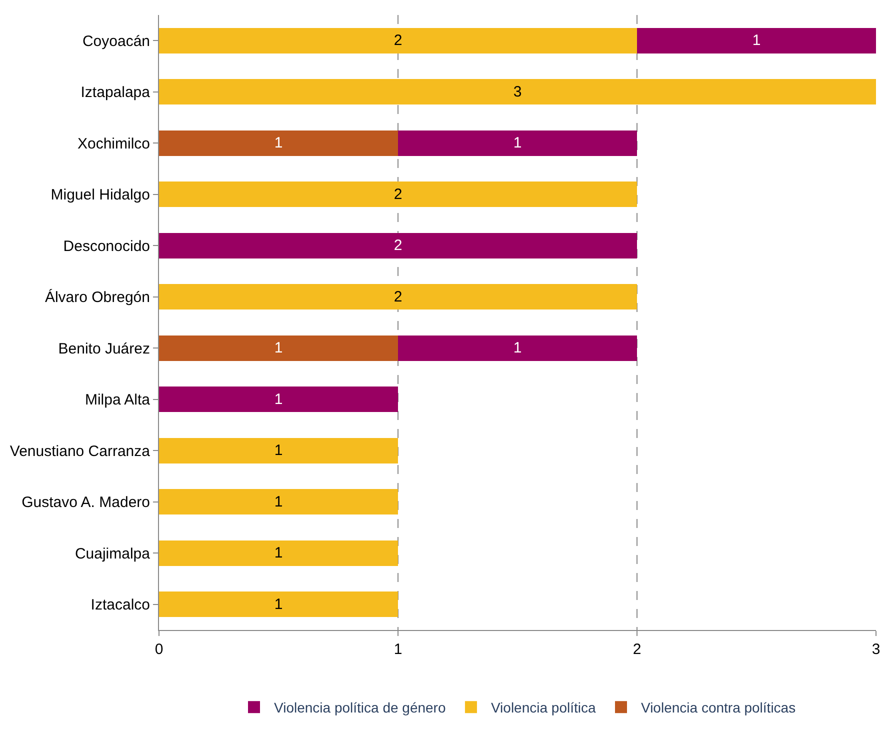  Describe the element at coordinates (100, 195) in the screenshot. I see `y-tick-label: Miguel Hidalgo` at that location.